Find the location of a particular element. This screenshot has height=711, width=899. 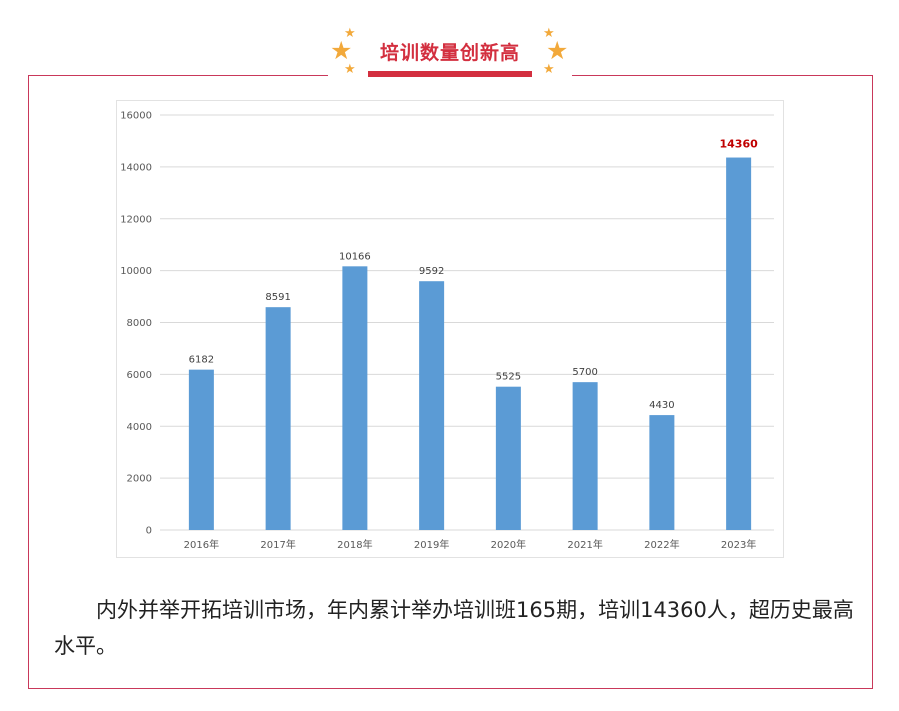

y-tick-label: 0 is located at coordinates (149, 531).